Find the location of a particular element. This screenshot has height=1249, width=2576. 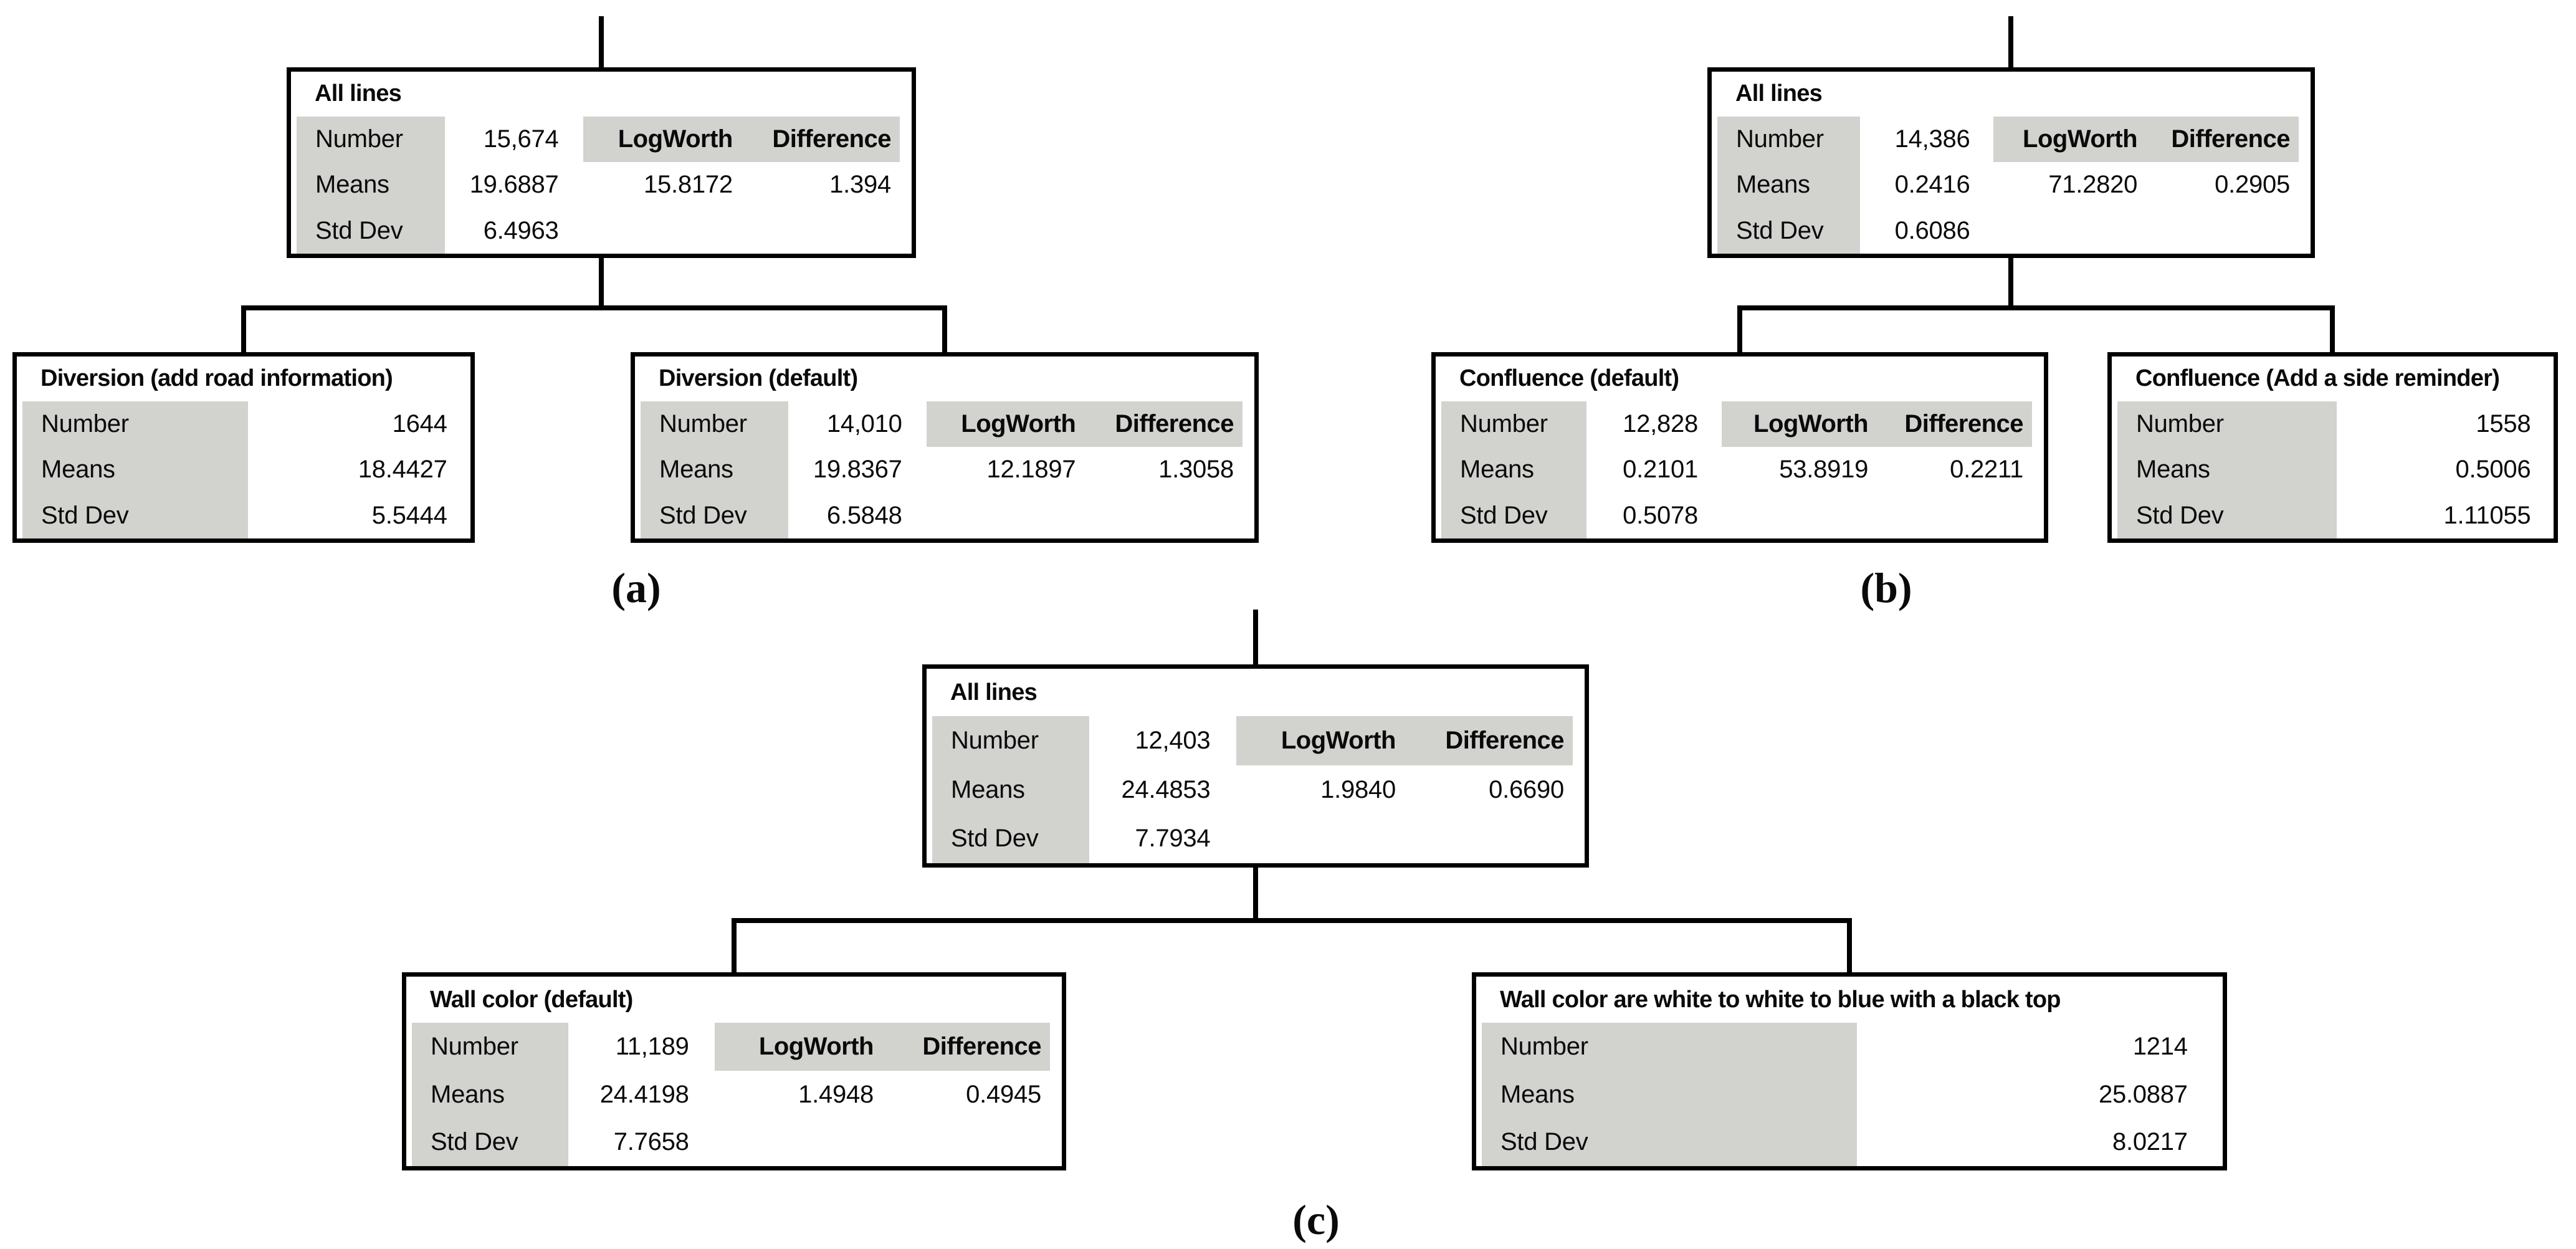

logworth-difference-values: 1.9840 0.6690 is located at coordinates (1404, 790).